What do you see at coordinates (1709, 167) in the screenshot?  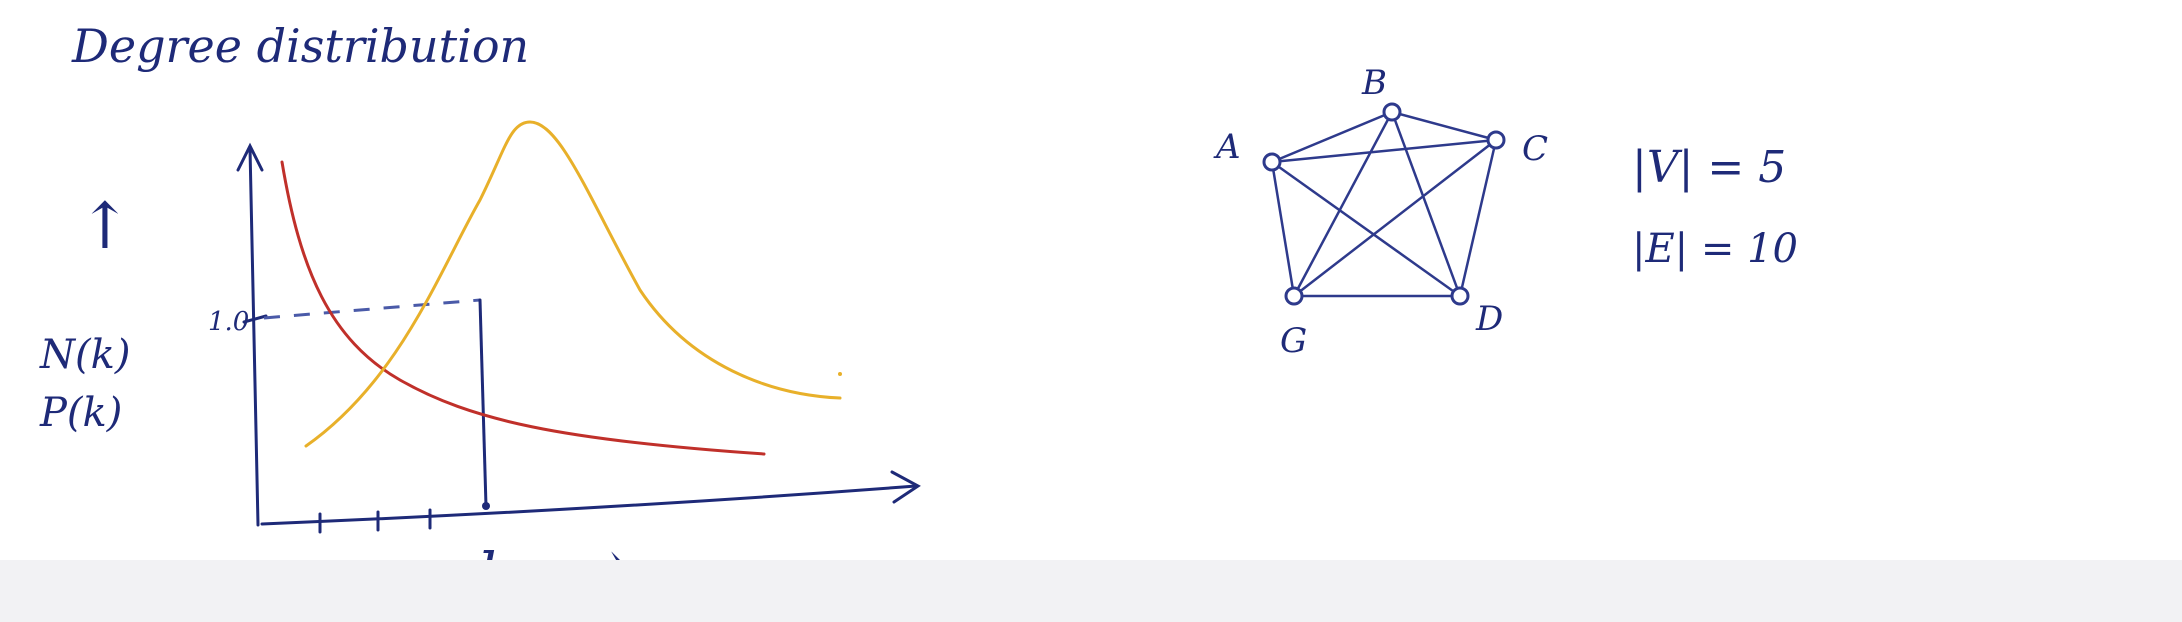 I see `vertex-count: |V| = 5` at bounding box center [1709, 167].